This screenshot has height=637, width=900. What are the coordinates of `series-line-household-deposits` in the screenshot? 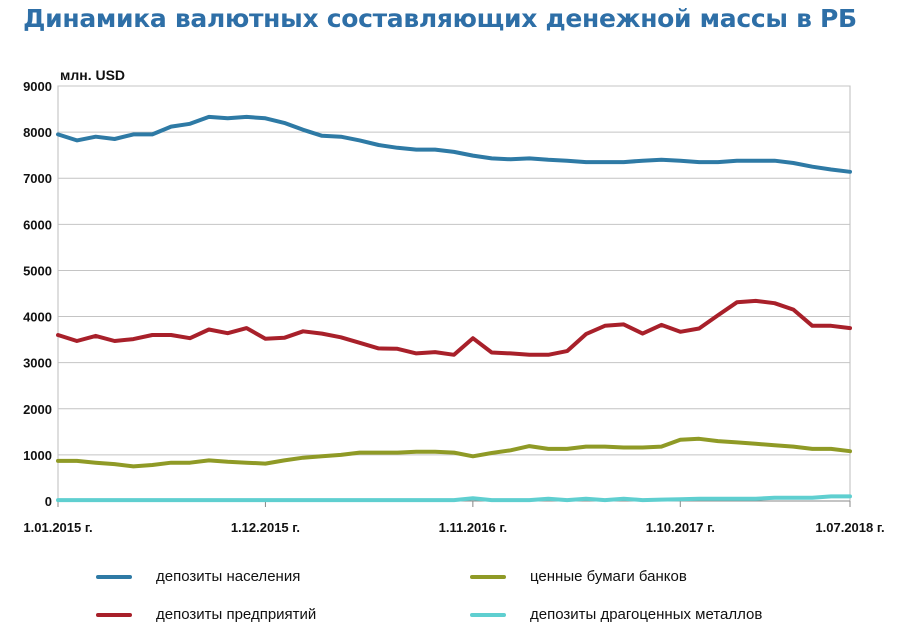 It's located at (454, 144).